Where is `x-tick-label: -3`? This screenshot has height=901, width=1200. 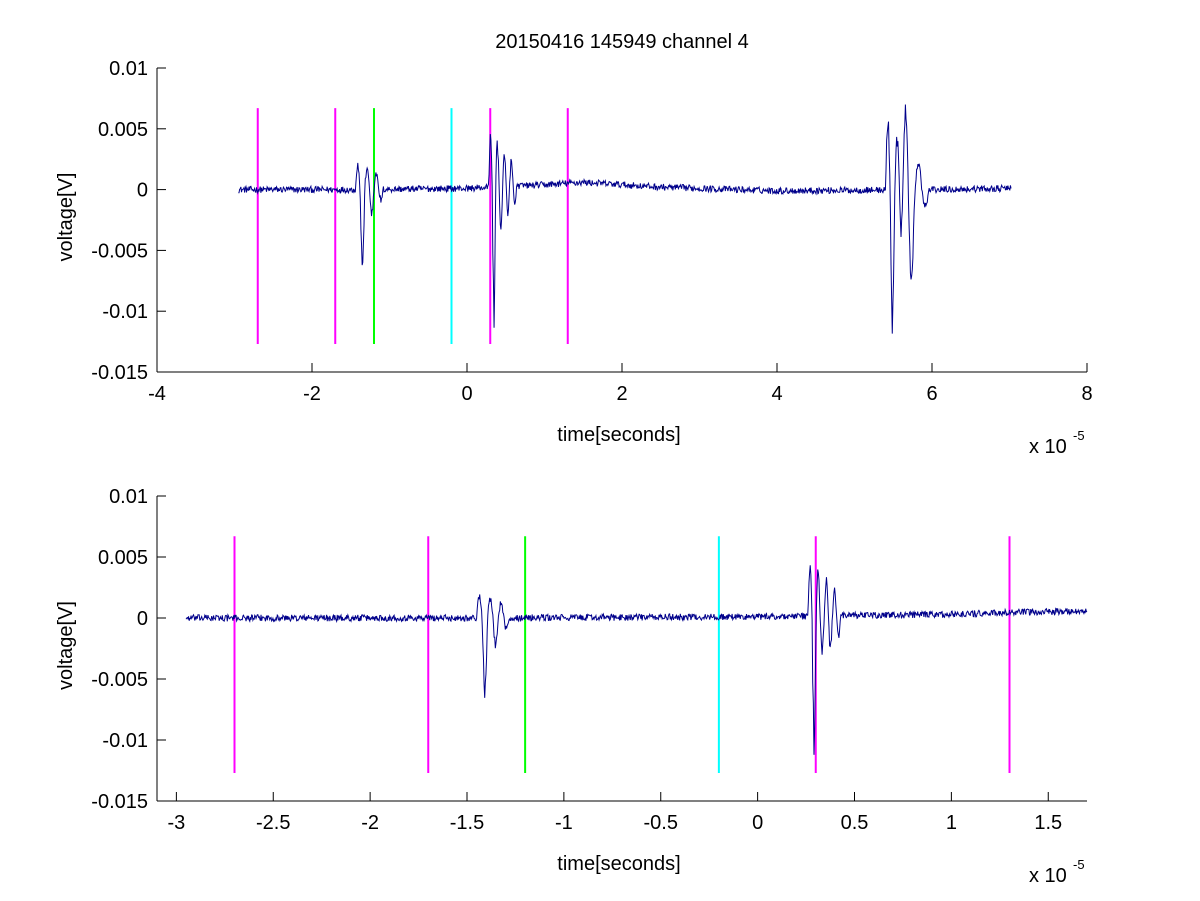
x-tick-label: -3 is located at coordinates (176, 823).